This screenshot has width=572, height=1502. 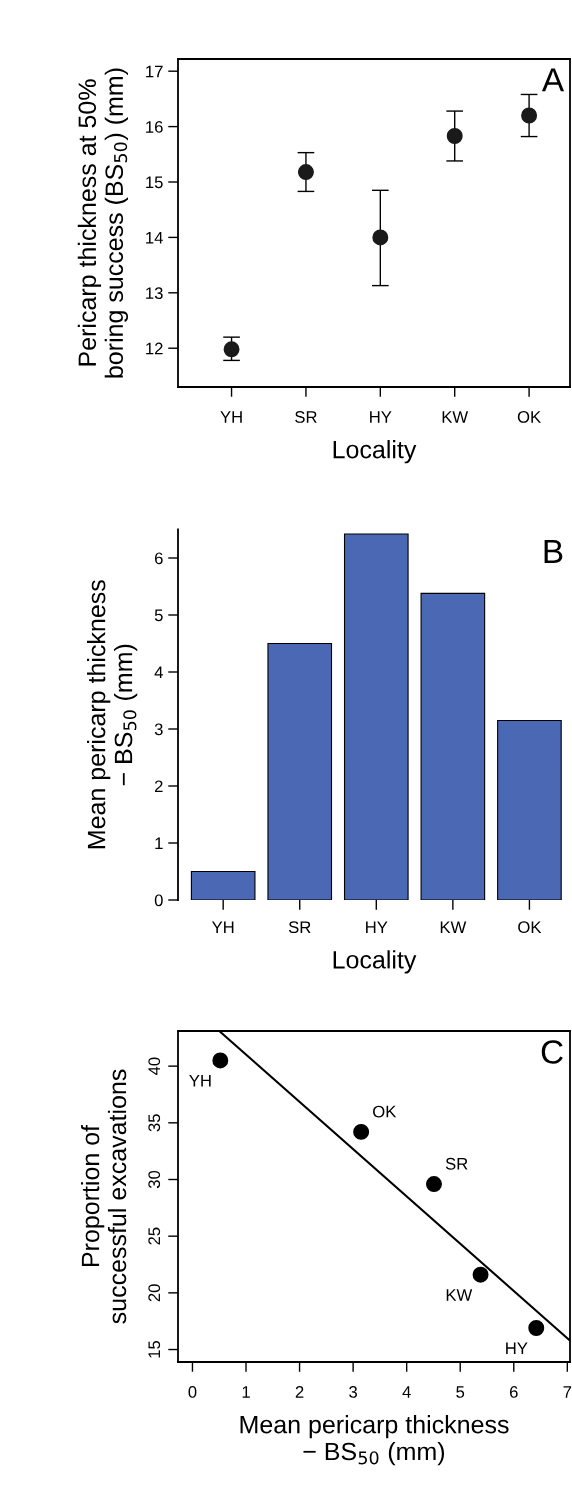 I want to click on y-tick-label: 40, so click(x=154, y=1066).